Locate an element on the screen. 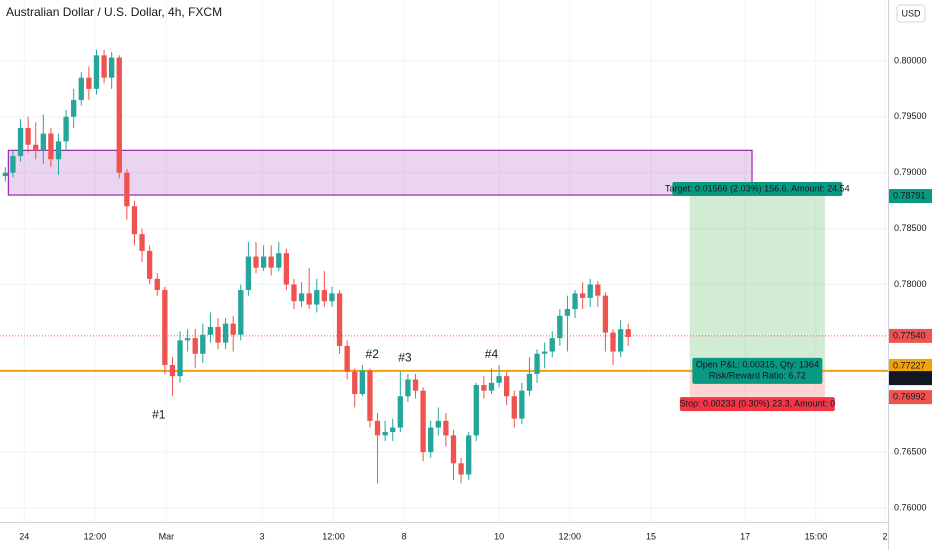  price-label: 0.77225 is located at coordinates (909, 377).